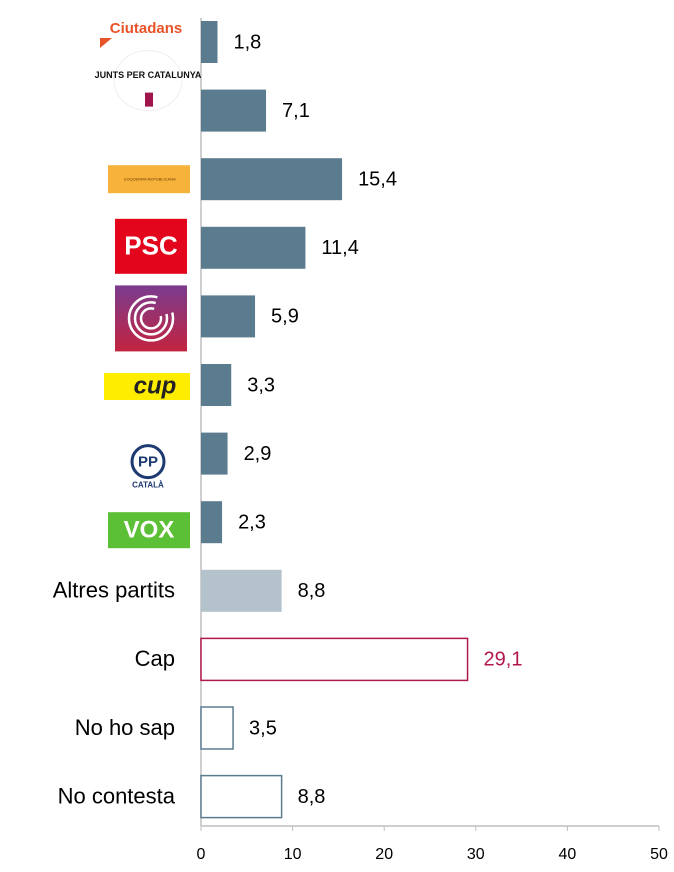 This screenshot has height=872, width=674. I want to click on value-label: 2,9, so click(258, 454).